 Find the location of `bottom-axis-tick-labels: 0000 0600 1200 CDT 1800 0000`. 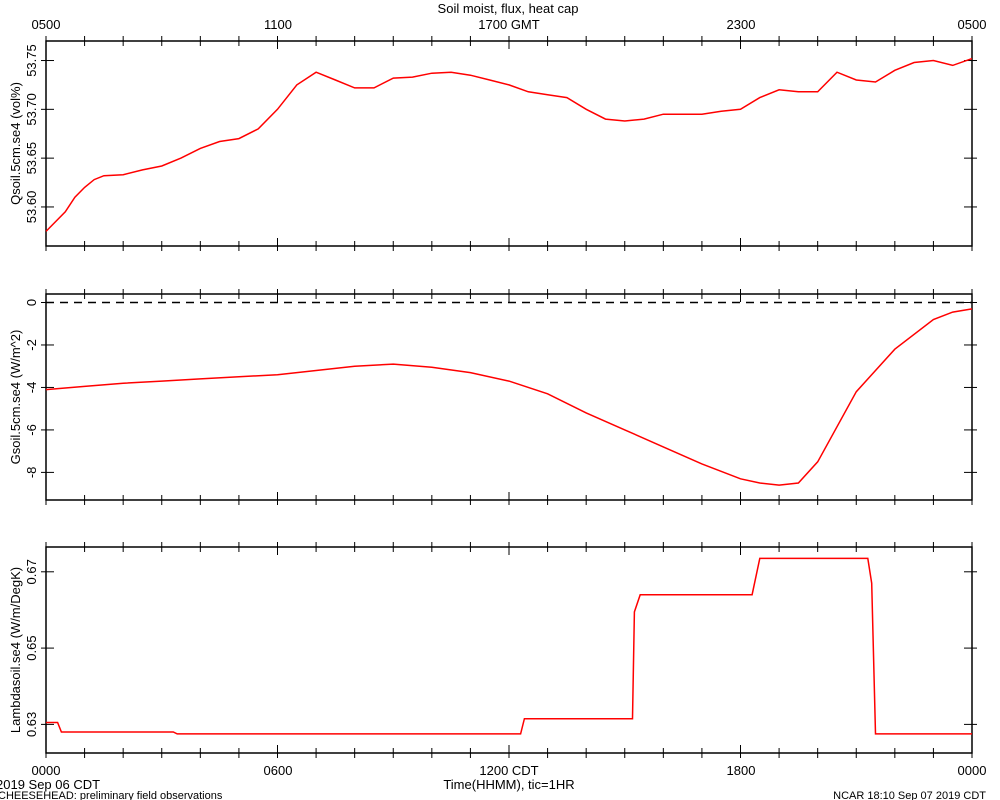

bottom-axis-tick-labels: 0000 0600 1200 CDT 1800 0000 is located at coordinates (509, 770).